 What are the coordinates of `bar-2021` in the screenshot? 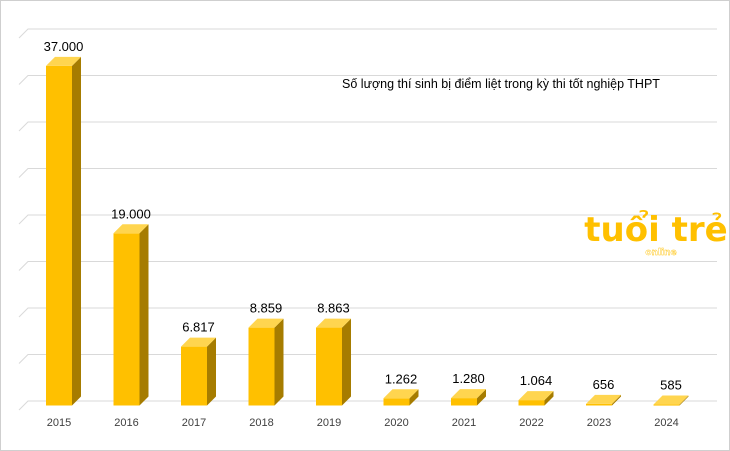 It's located at (468, 397).